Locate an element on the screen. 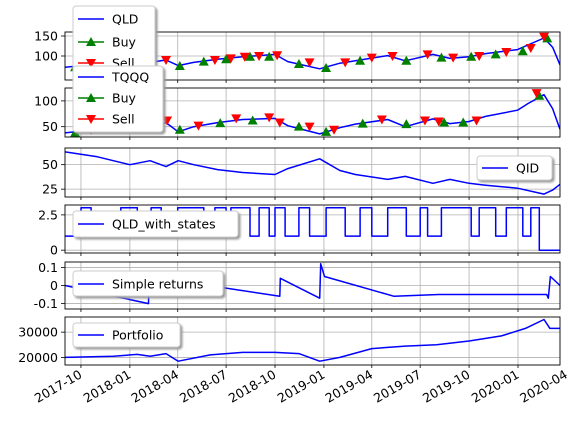  series-line-qid is located at coordinates (312, 173).